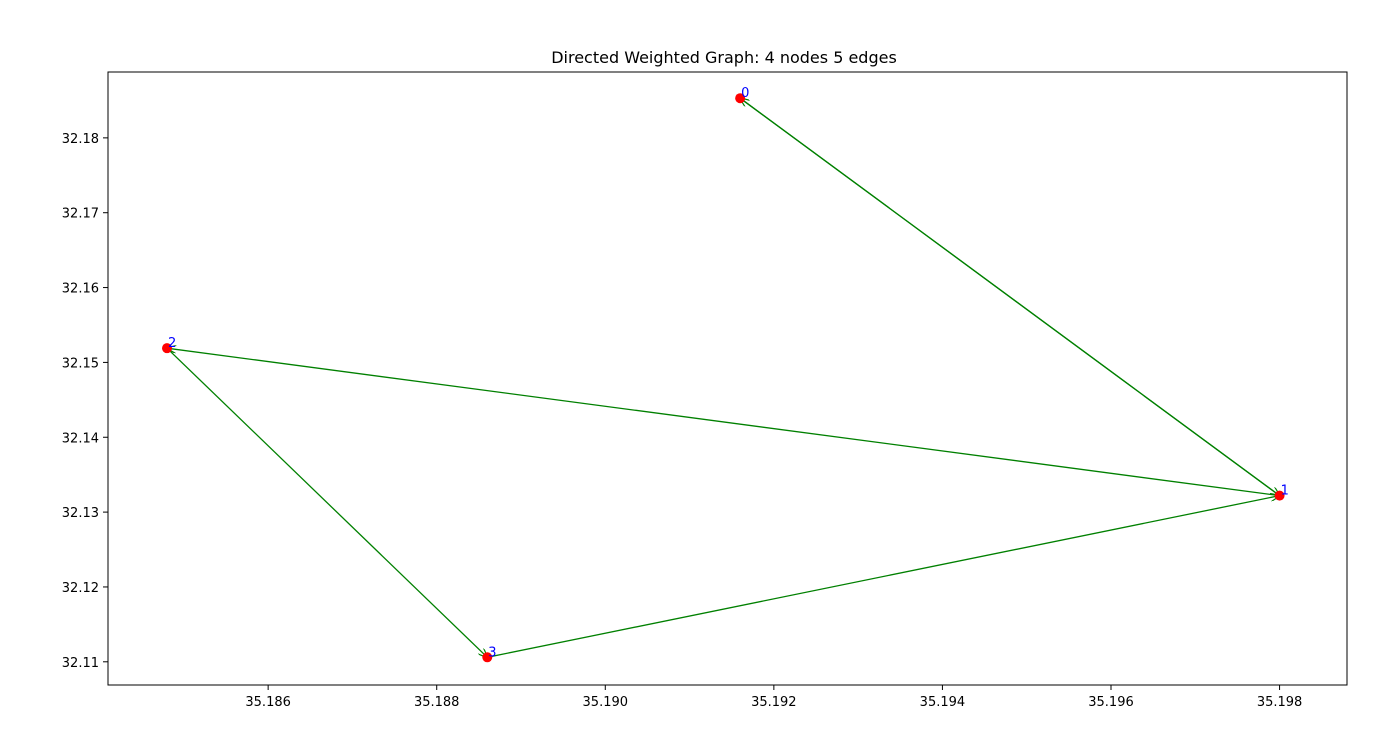  I want to click on node-label-2: 2, so click(172, 343).